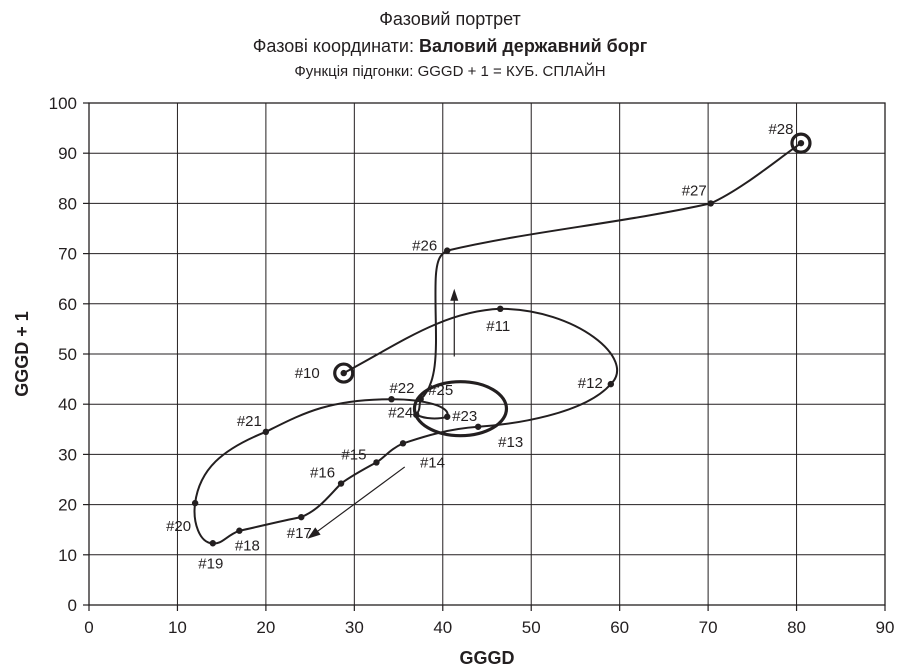 The width and height of the screenshot is (900, 671). I want to click on point-label: #18, so click(247, 546).